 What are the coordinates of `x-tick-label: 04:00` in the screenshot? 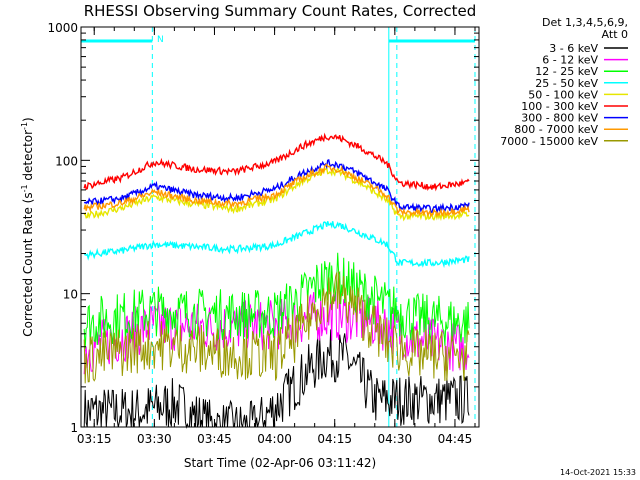 It's located at (274, 439).